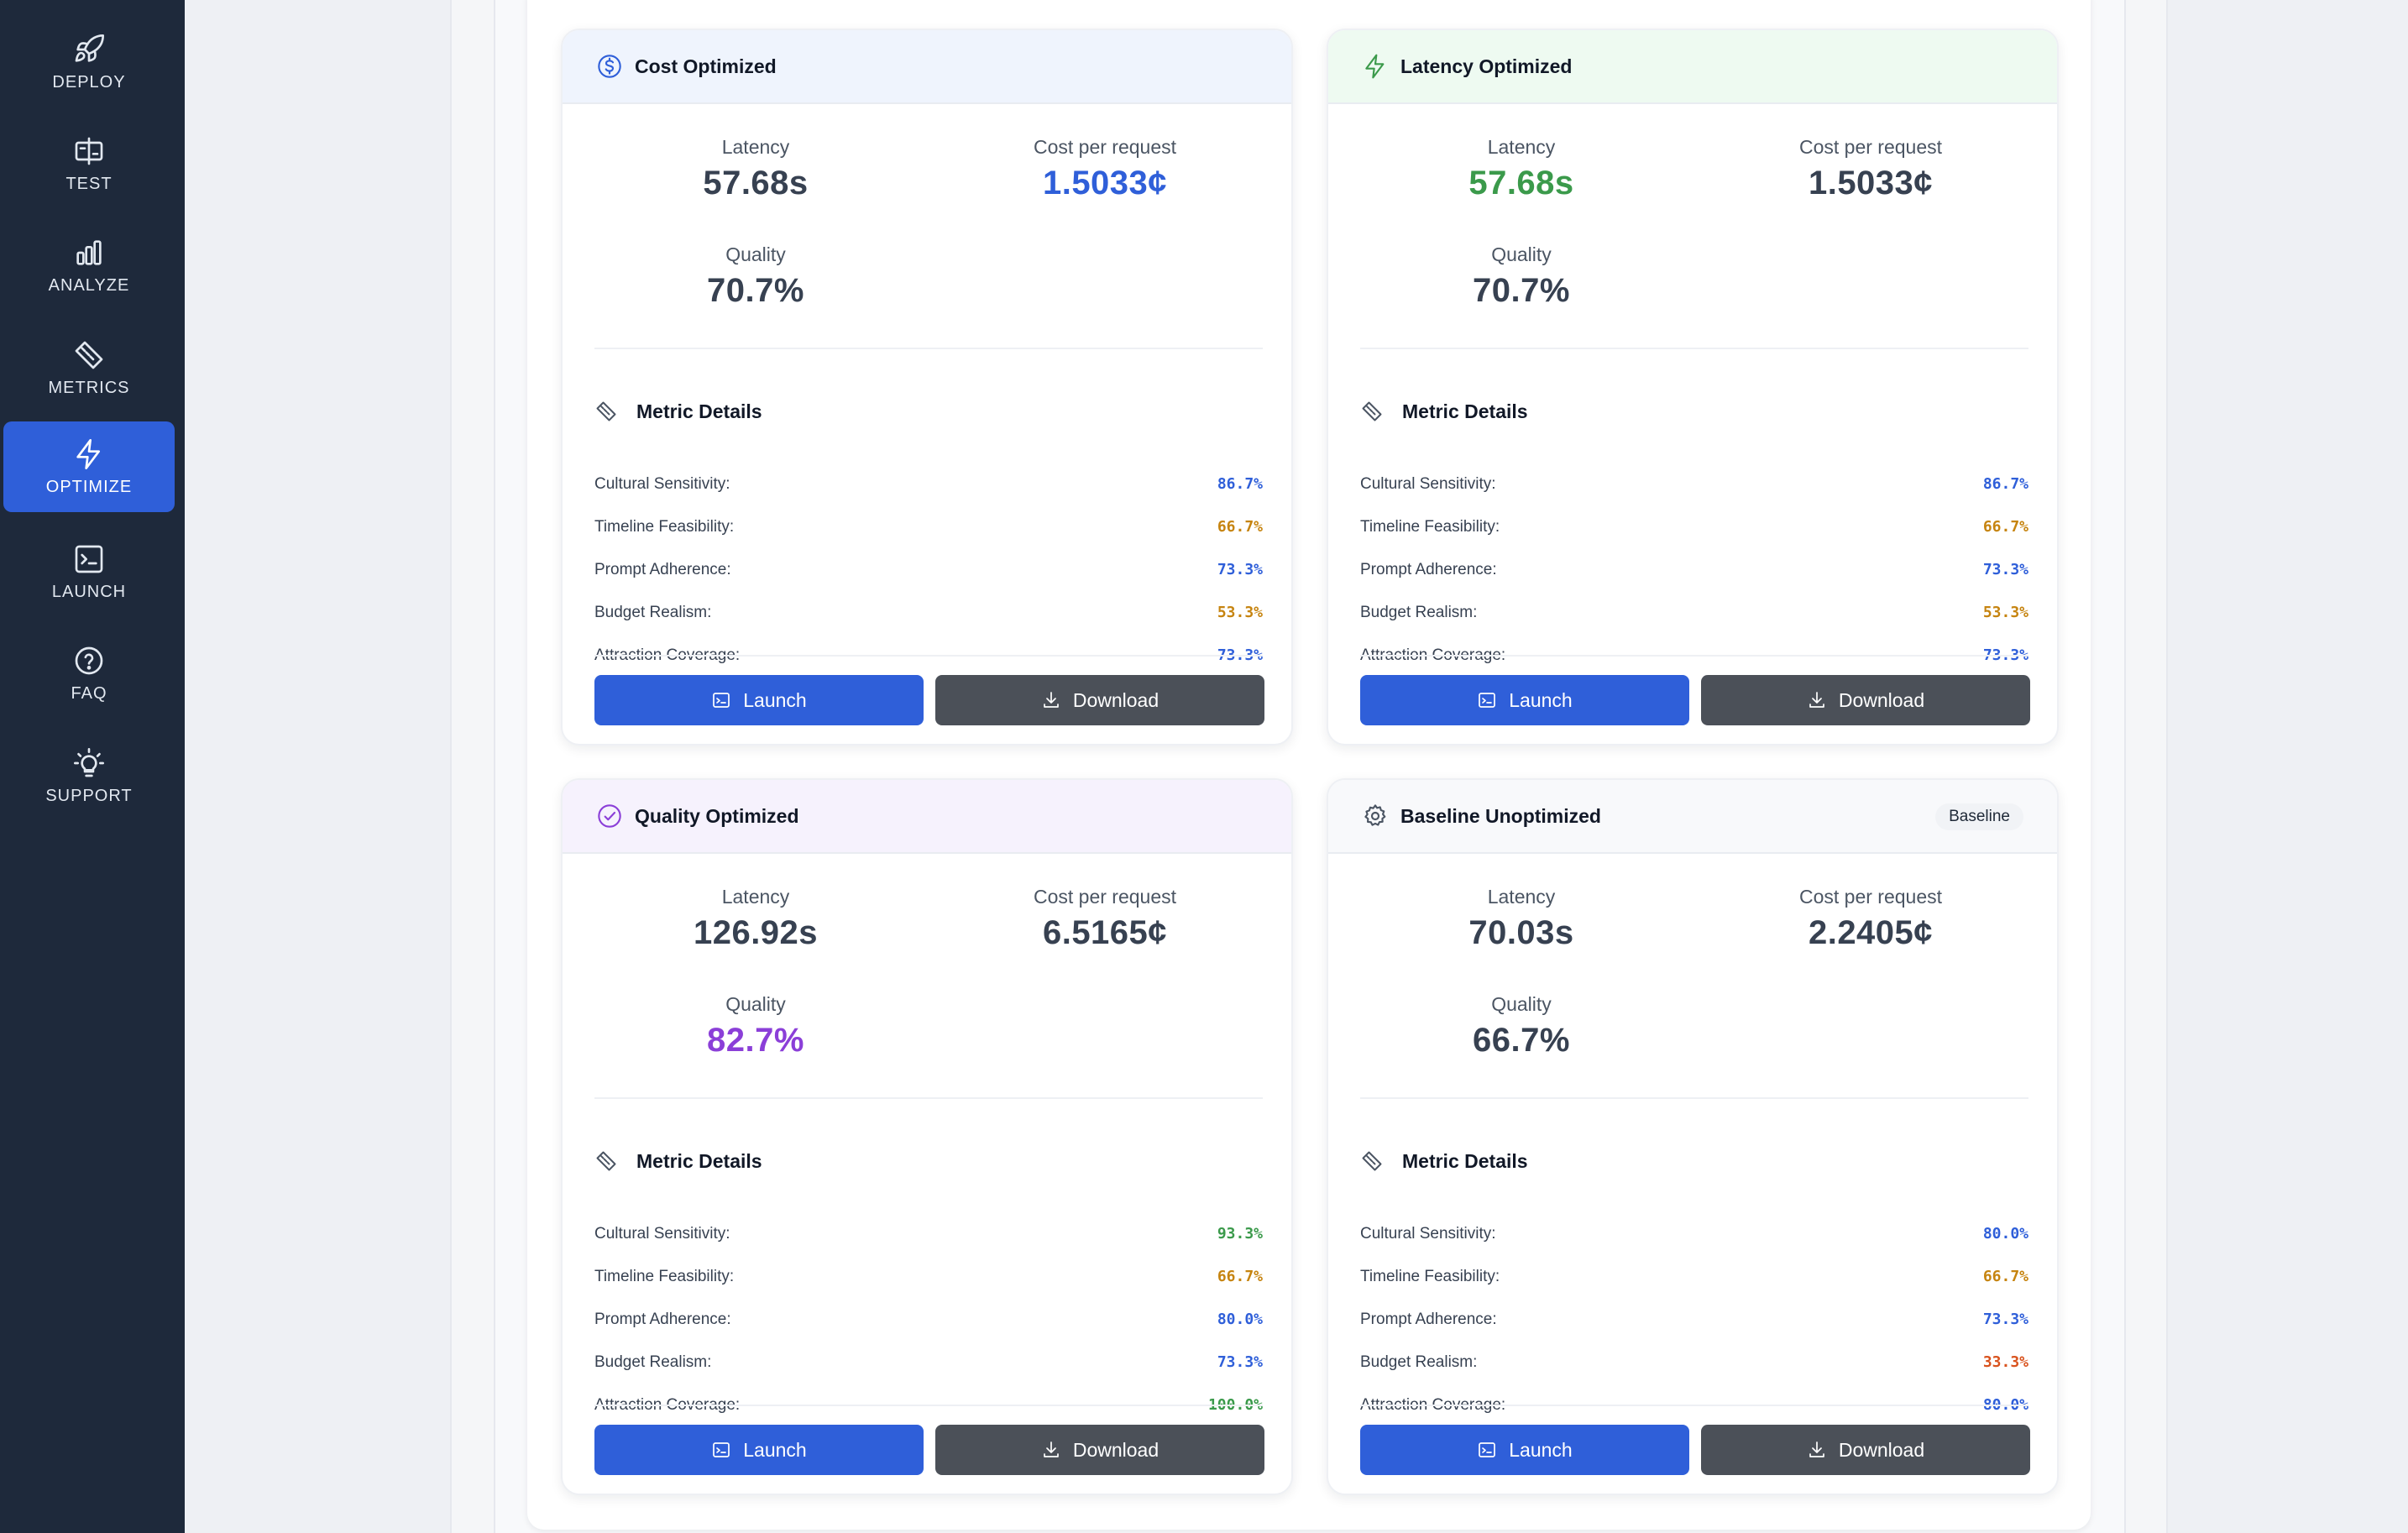 This screenshot has height=1533, width=2408. What do you see at coordinates (89, 48) in the screenshot?
I see `rocket-icon` at bounding box center [89, 48].